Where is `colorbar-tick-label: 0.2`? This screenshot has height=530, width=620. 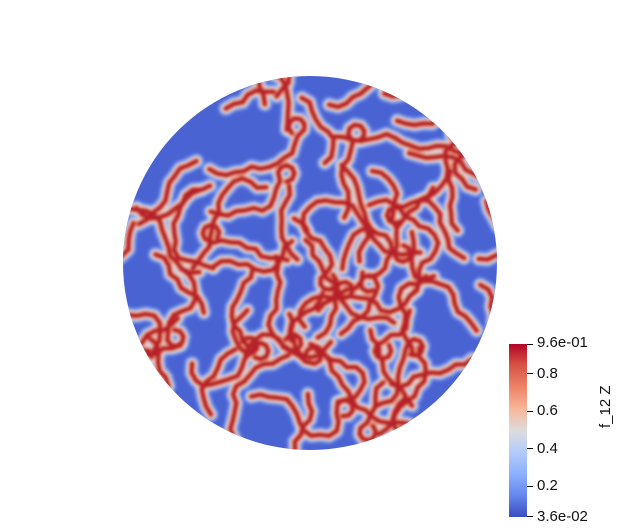
colorbar-tick-label: 0.2 is located at coordinates (547, 485).